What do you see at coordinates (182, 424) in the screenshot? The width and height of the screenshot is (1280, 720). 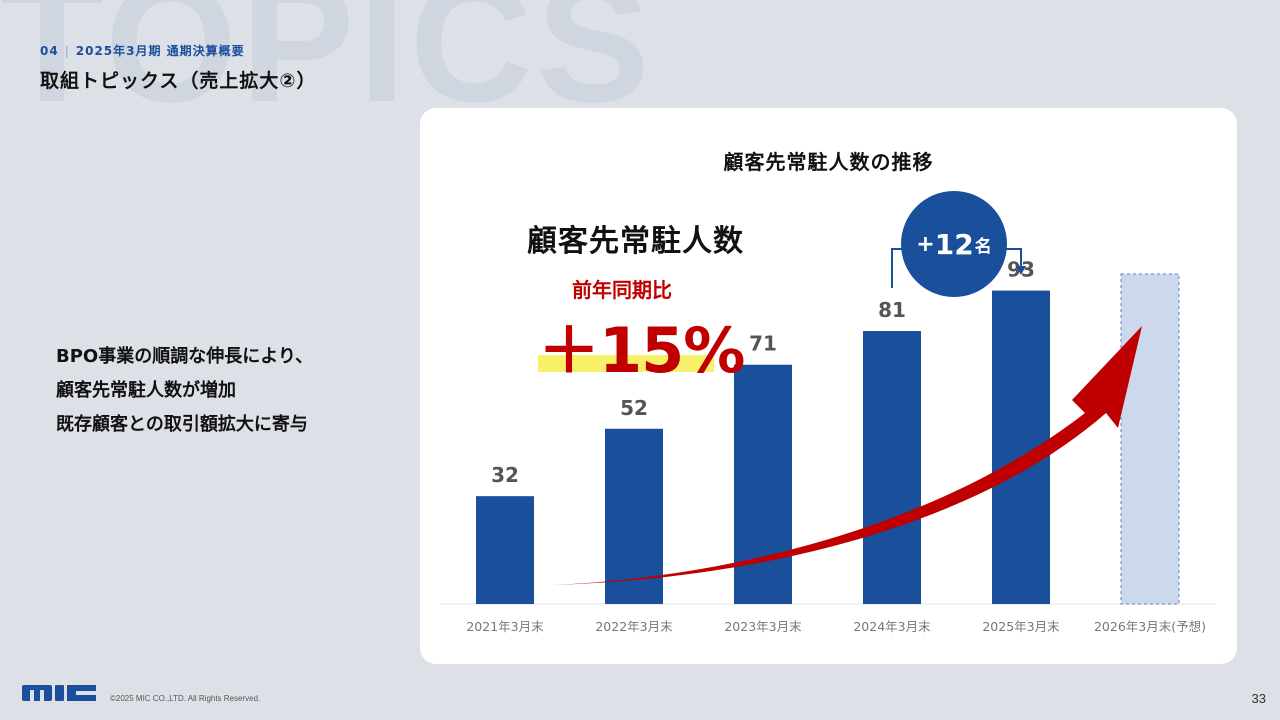 I see `summary-line-3: 既存顧客との取引額拡大に寄与` at bounding box center [182, 424].